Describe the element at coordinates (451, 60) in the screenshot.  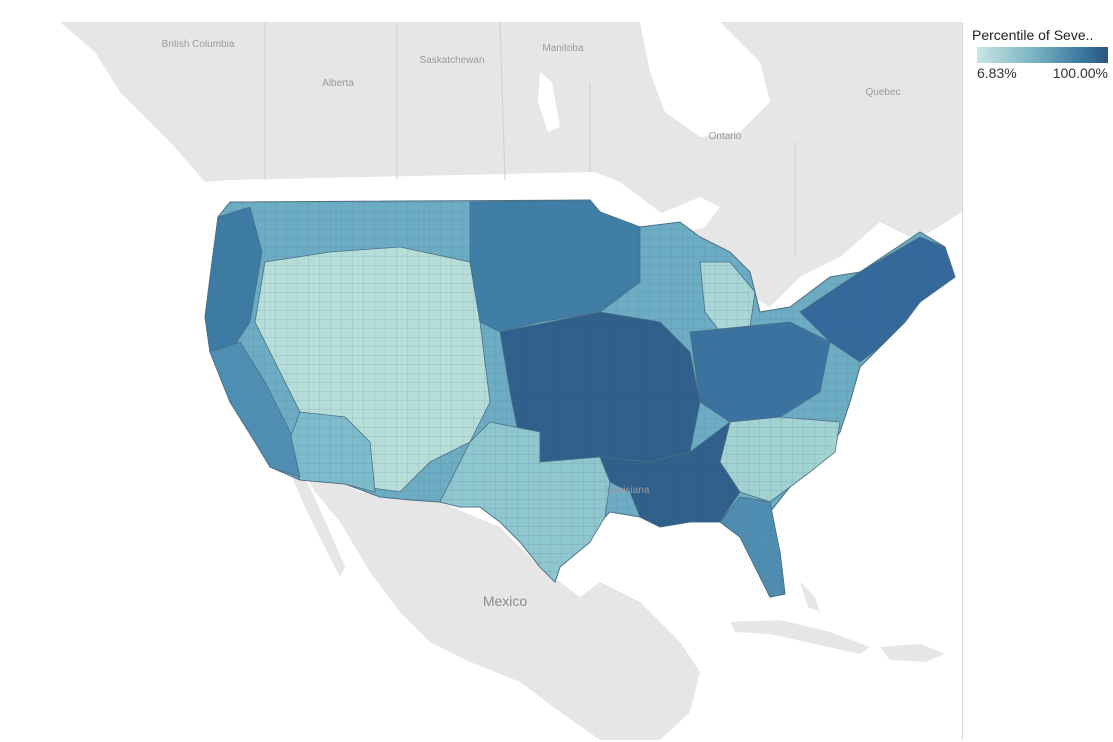
I see `label-saskatchewan: Saskatchewan` at that location.